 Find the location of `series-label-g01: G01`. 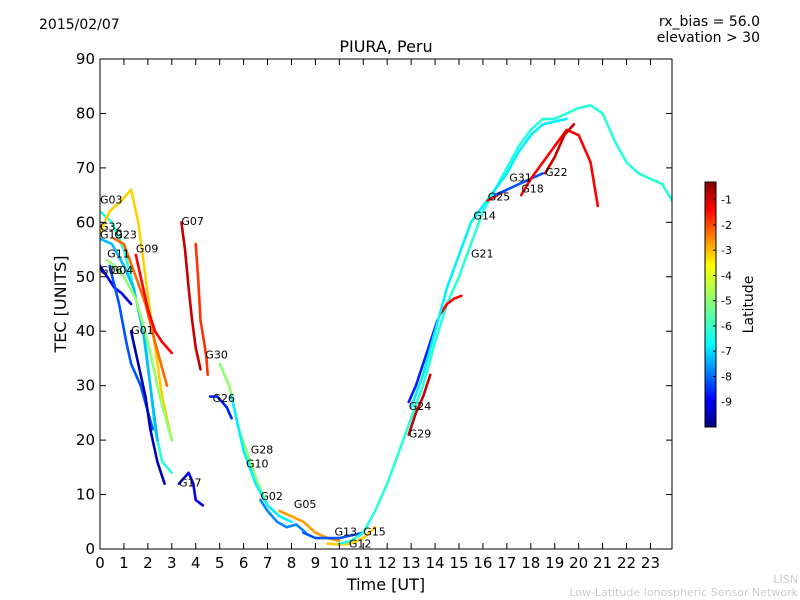

series-label-g01: G01 is located at coordinates (142, 330).